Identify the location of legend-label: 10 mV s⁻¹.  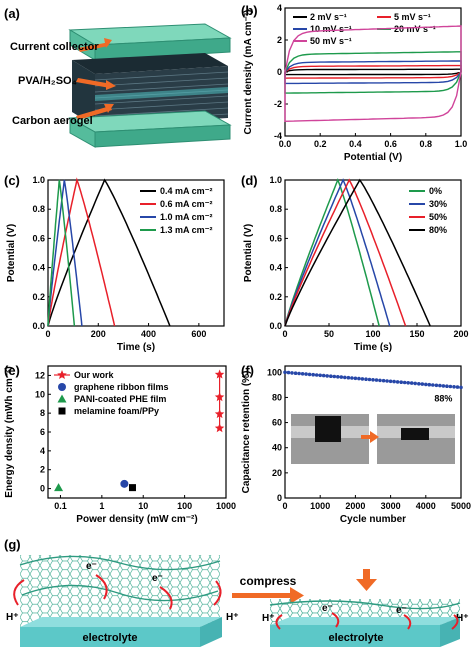
(331, 29).